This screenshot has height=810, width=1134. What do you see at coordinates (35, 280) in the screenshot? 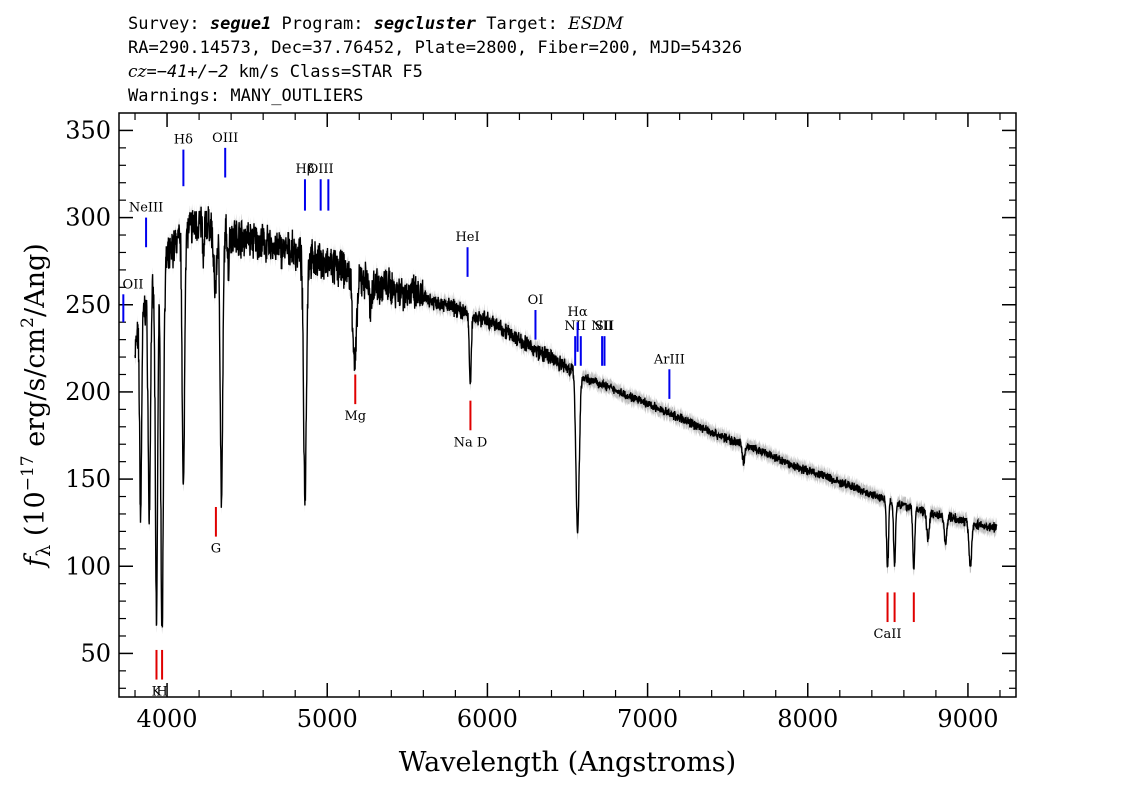
I see `y-title-units3: /Ang)` at bounding box center [35, 280].